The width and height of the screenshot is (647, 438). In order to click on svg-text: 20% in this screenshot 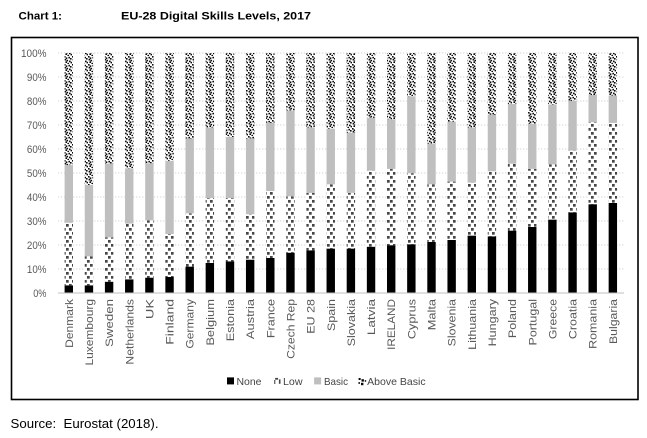, I will do `click(37, 246)`.